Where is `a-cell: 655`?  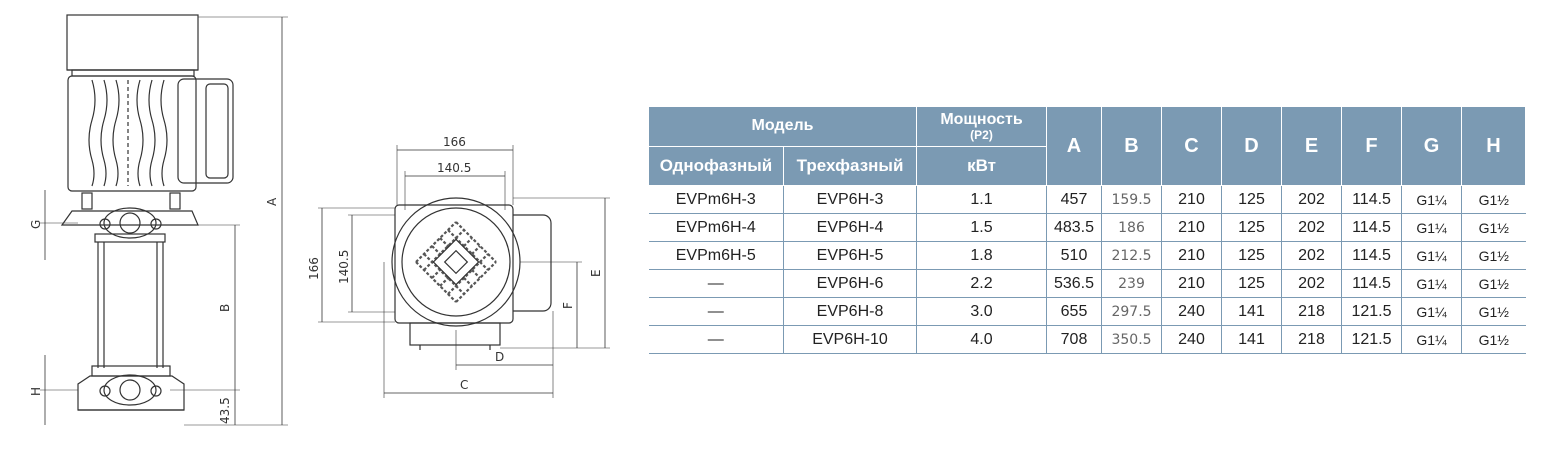 a-cell: 655 is located at coordinates (1074, 311).